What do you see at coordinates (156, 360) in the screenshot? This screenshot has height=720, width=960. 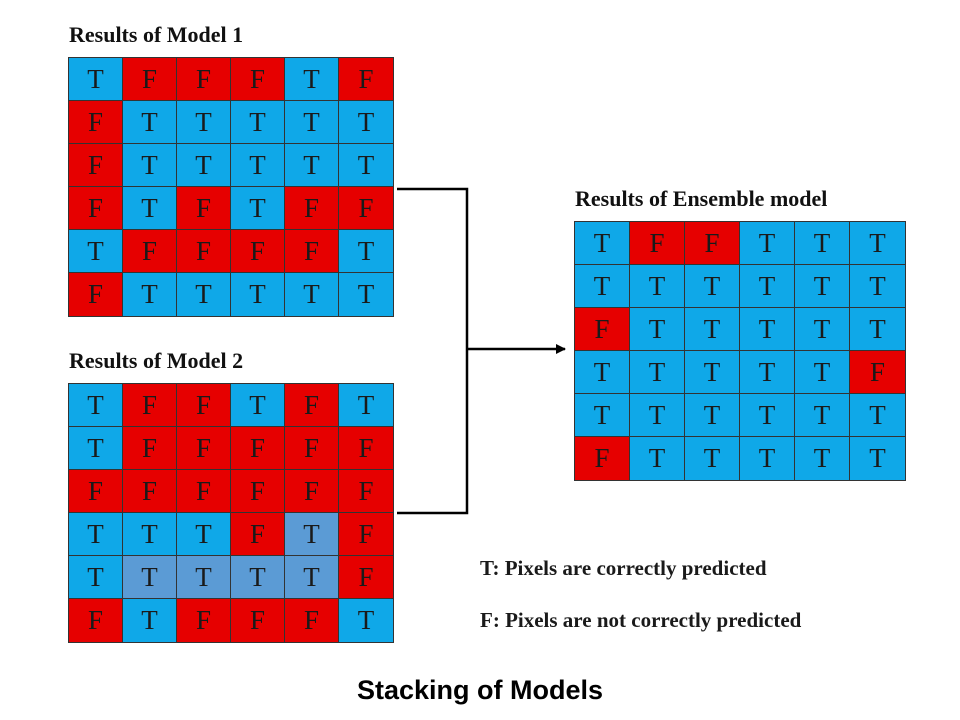 I see `model2-title: Results of Model 2` at bounding box center [156, 360].